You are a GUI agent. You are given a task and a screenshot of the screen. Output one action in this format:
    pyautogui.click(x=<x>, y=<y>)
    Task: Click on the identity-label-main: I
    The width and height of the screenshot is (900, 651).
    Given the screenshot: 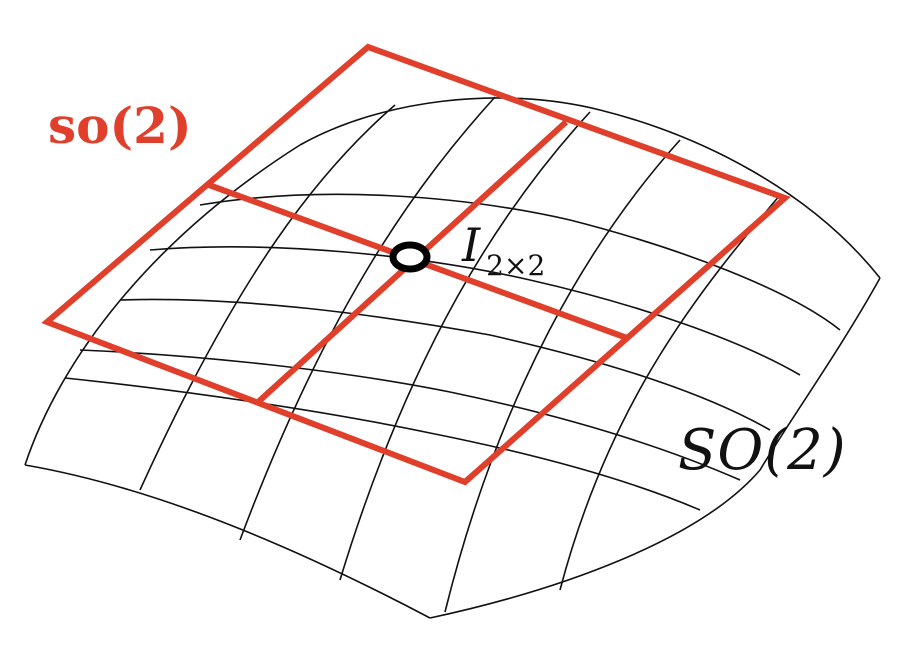 What is the action you would take?
    pyautogui.click(x=471, y=245)
    